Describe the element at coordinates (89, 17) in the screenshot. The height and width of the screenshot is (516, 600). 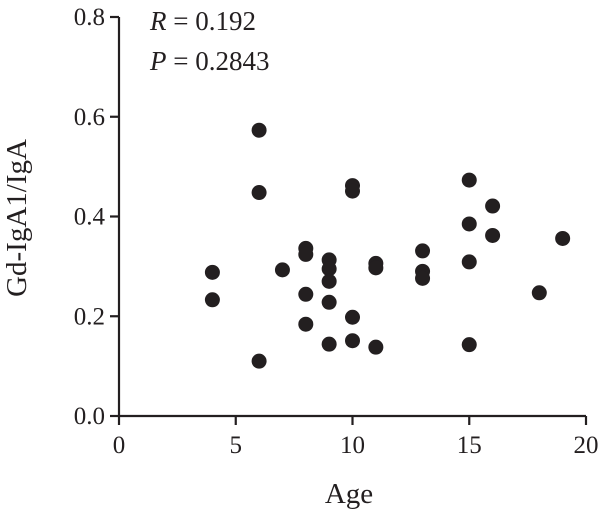
I see `y-tick-label: 0.8` at that location.